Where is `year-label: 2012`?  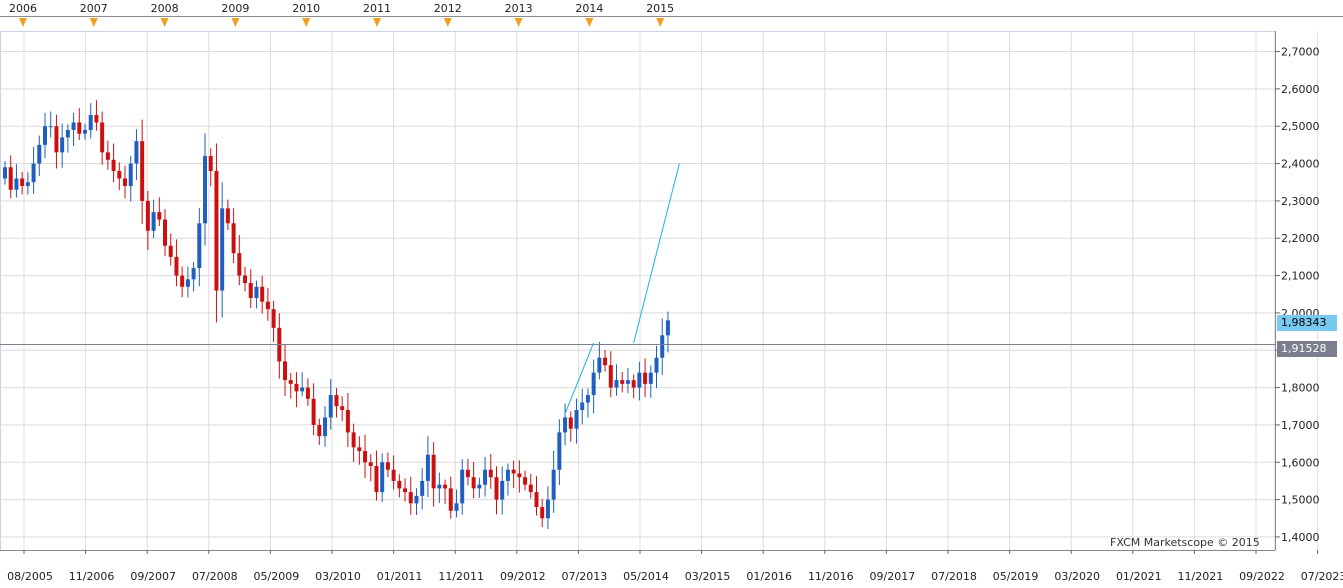
year-label: 2012 is located at coordinates (448, 8).